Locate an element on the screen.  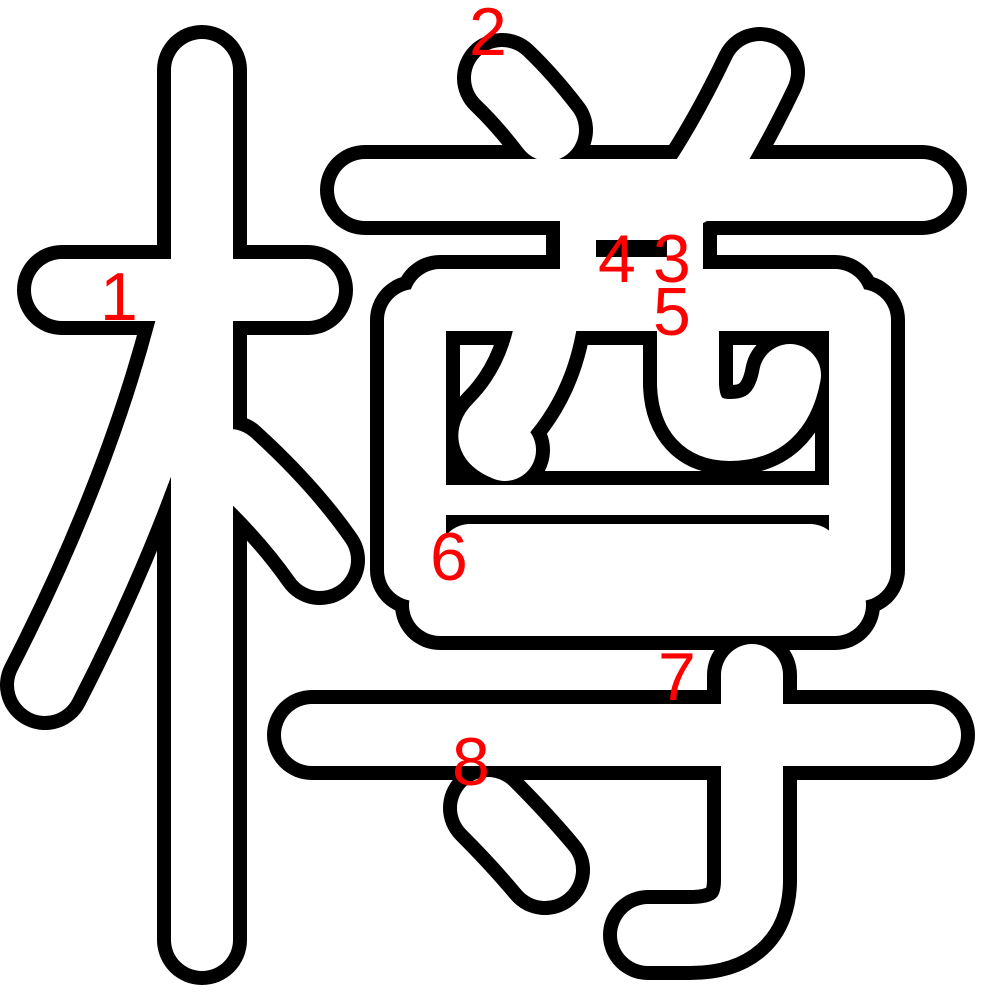
stroke-number-4: 4 is located at coordinates (617, 259).